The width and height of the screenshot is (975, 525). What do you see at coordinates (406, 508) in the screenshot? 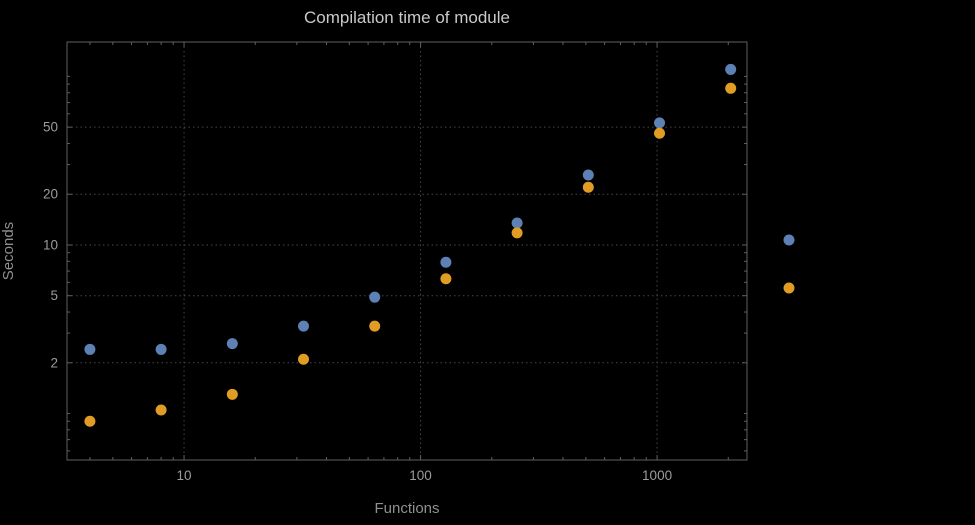
I see `x-axis-label: Functions` at bounding box center [406, 508].